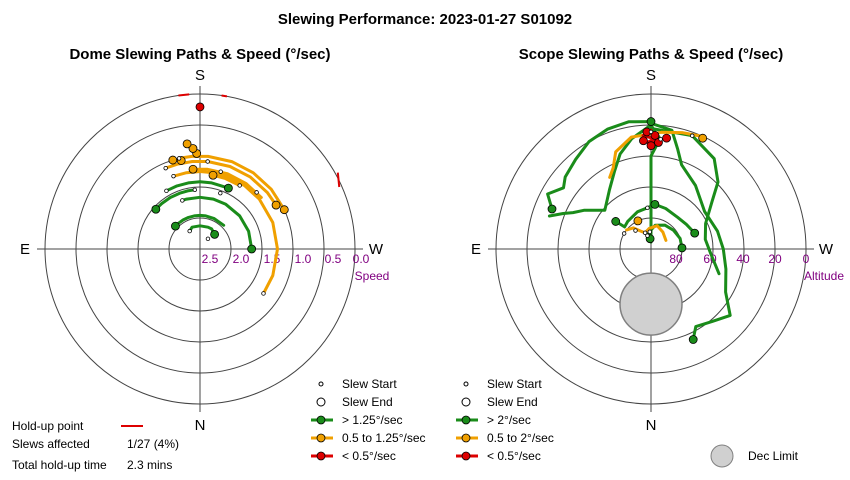  What do you see at coordinates (51, 444) in the screenshot?
I see `slews-affected-label: Slews affected` at bounding box center [51, 444].